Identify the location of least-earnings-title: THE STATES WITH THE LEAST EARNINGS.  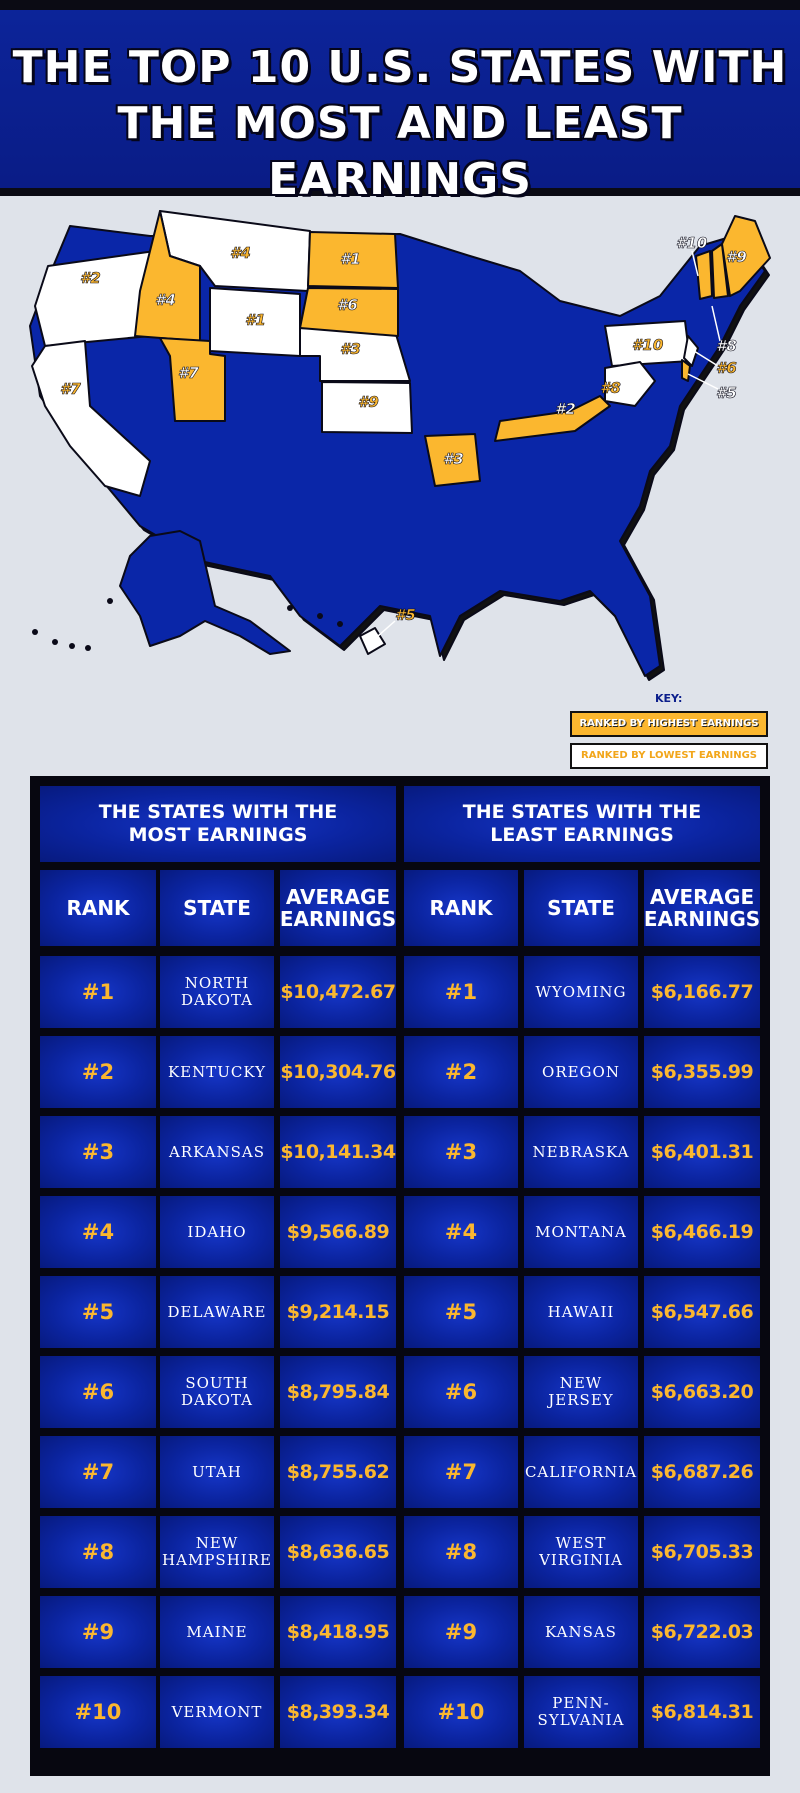
(582, 824).